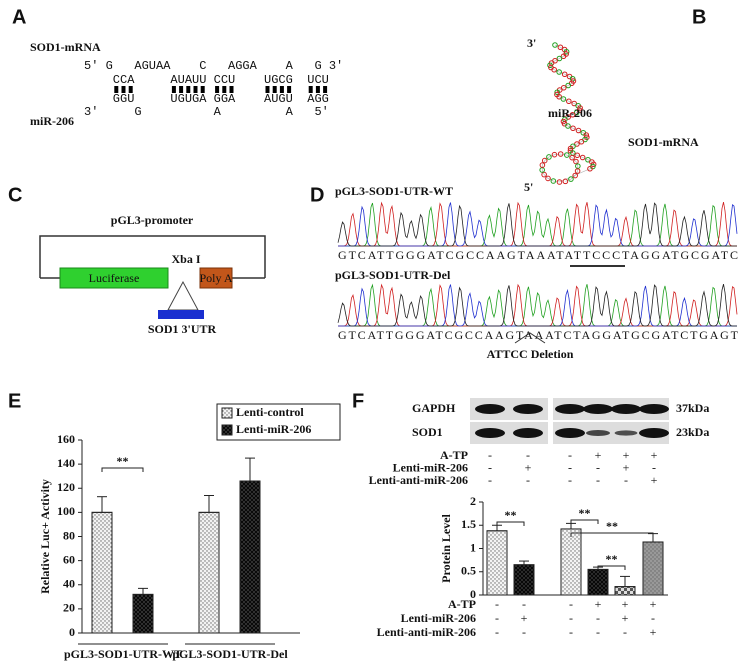 The image size is (742, 668). What do you see at coordinates (699, 17) in the screenshot?
I see `panel-label: B` at bounding box center [699, 17].